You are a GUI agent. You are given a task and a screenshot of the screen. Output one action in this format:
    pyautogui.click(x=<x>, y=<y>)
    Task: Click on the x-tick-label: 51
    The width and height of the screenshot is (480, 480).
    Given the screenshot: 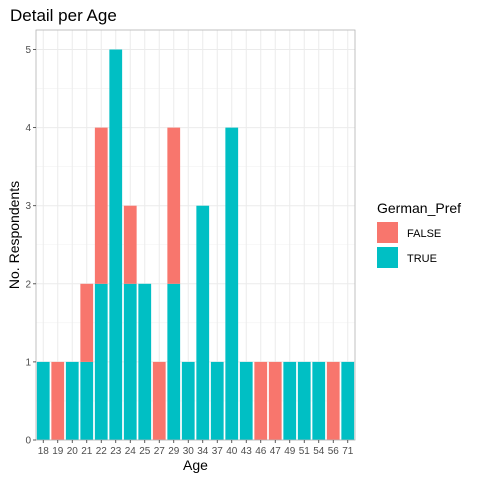 What is the action you would take?
    pyautogui.click(x=305, y=451)
    